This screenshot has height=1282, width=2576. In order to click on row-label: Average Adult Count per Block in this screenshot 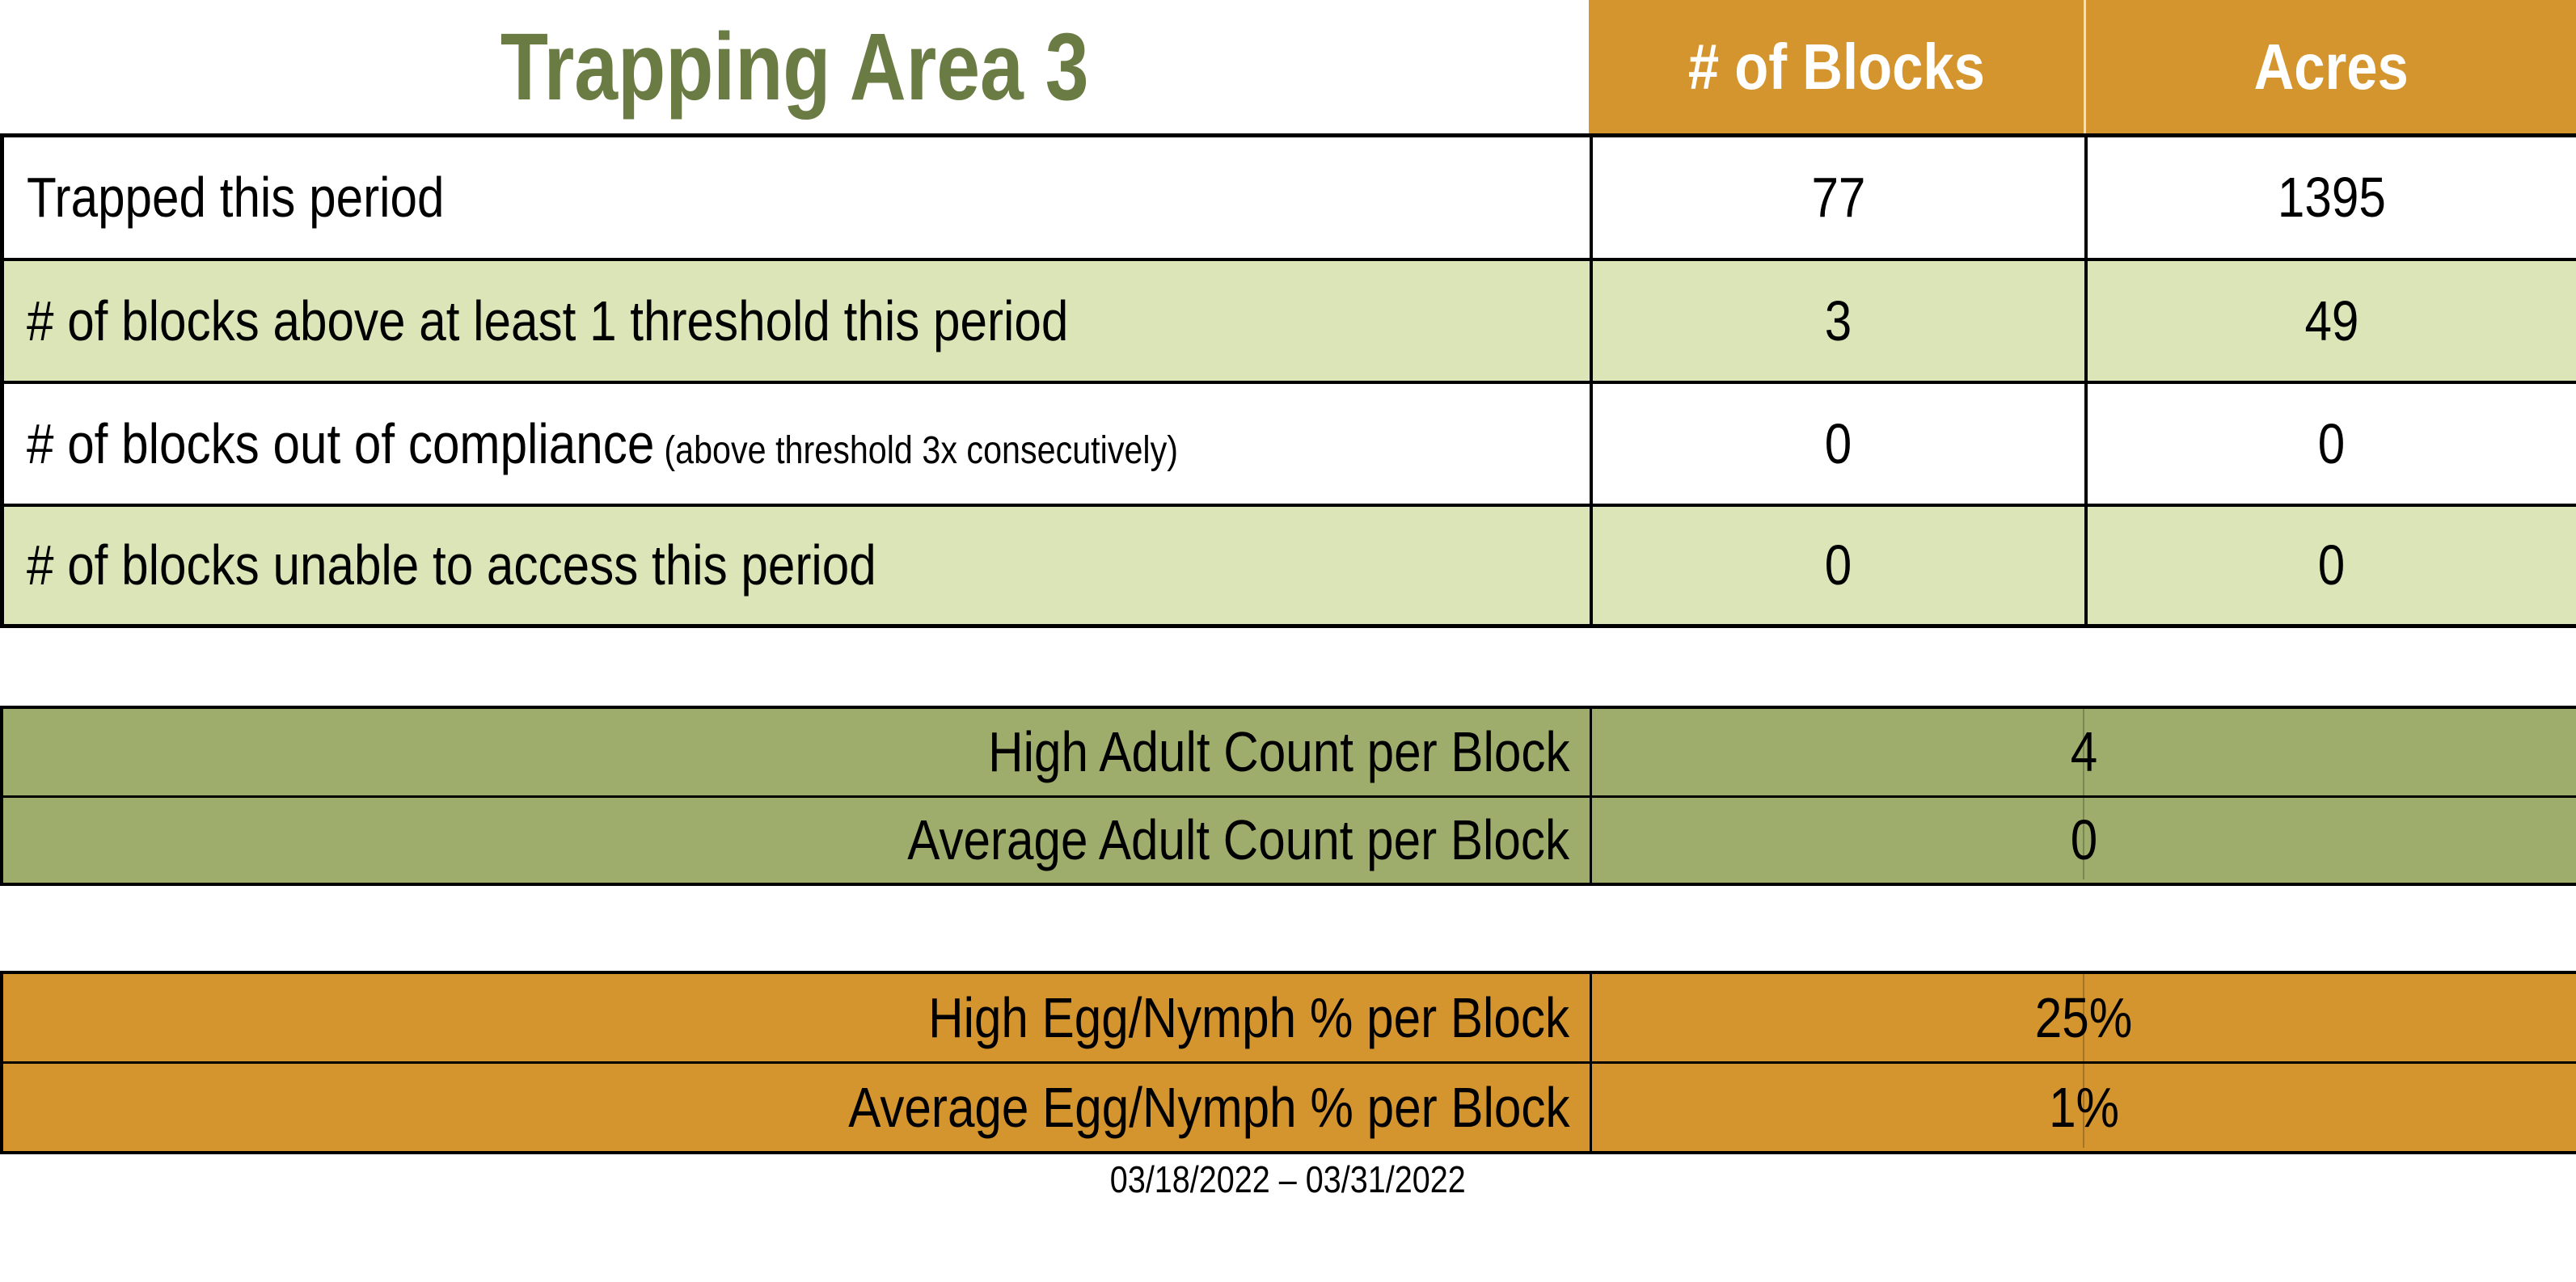, I will do `click(796, 841)`.